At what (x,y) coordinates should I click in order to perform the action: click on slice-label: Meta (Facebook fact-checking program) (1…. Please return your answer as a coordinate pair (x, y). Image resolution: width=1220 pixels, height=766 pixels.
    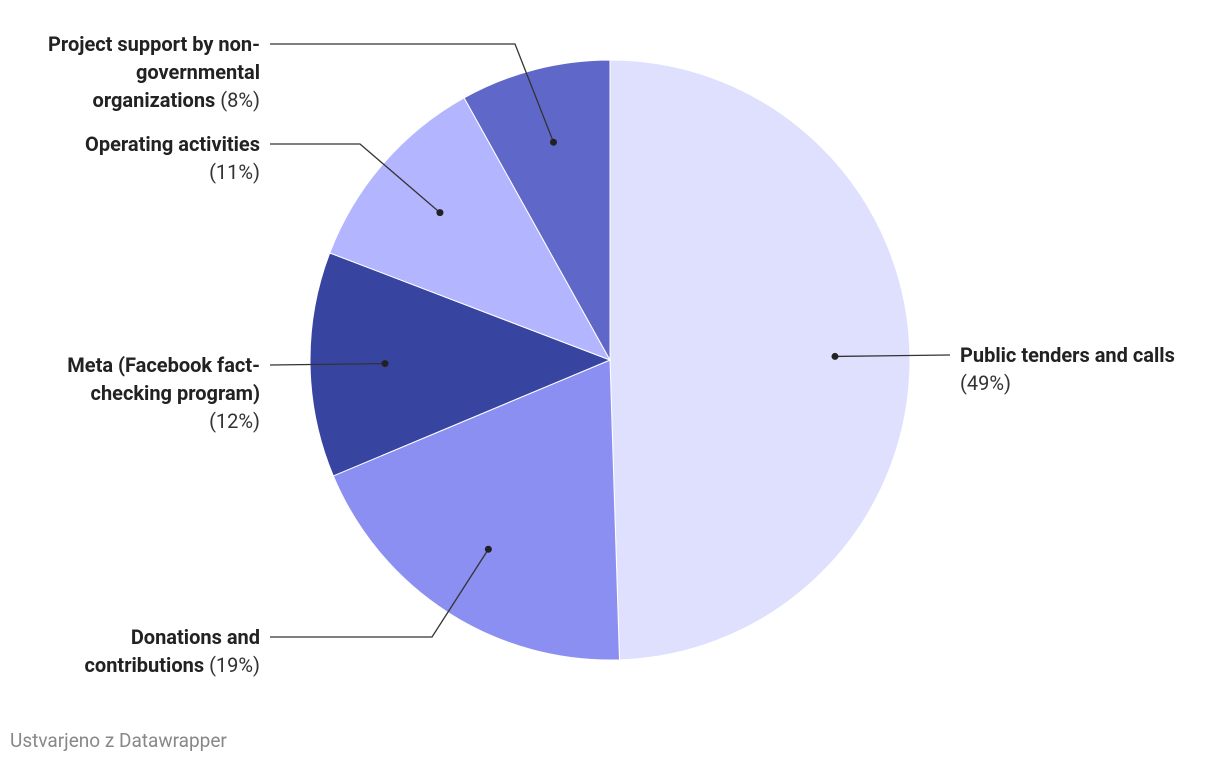
    Looking at the image, I should click on (150, 393).